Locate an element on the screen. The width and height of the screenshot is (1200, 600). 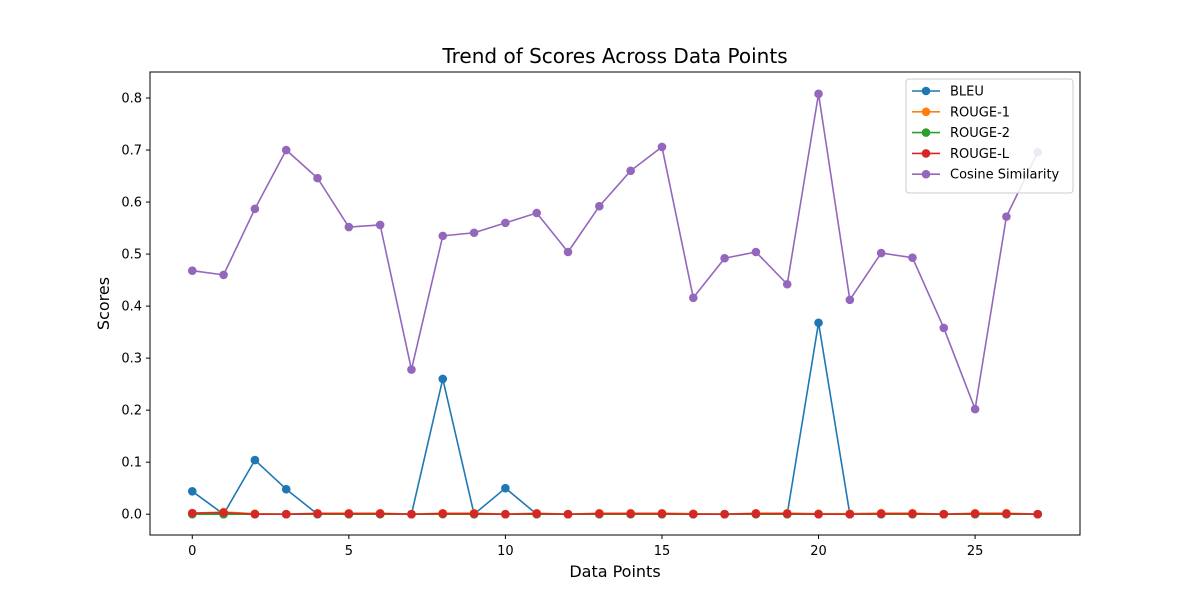
x-tick-label: 10 is located at coordinates (505, 551).